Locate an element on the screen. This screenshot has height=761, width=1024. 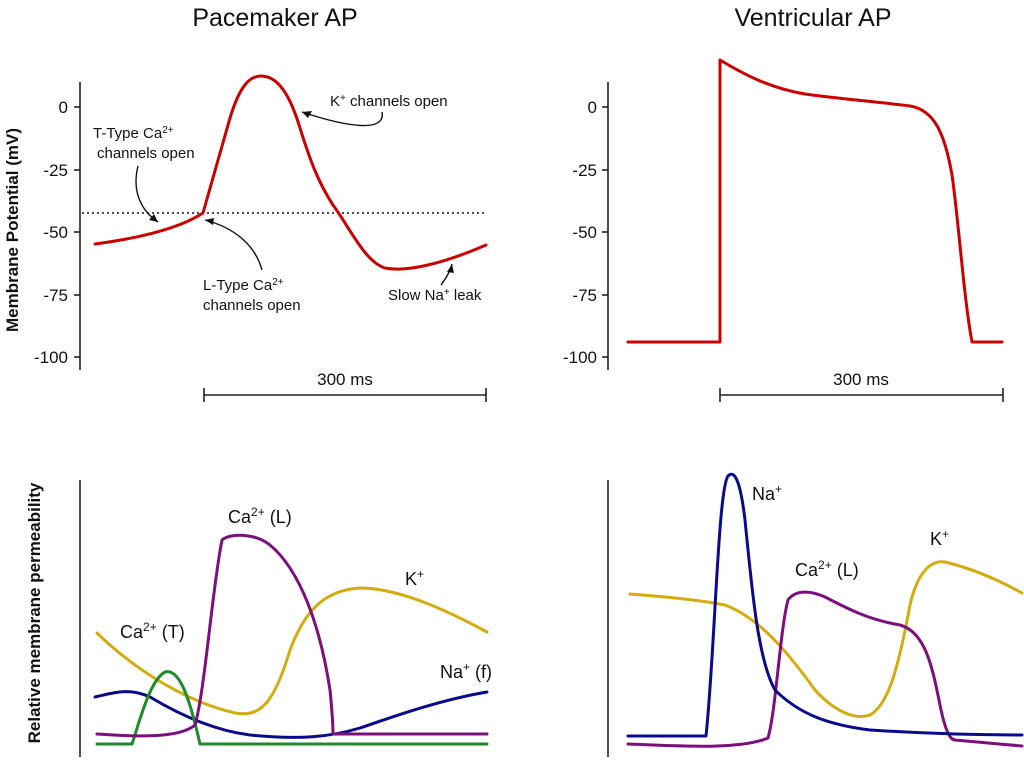
svg-text: Na+ (f) is located at coordinates (466, 671).